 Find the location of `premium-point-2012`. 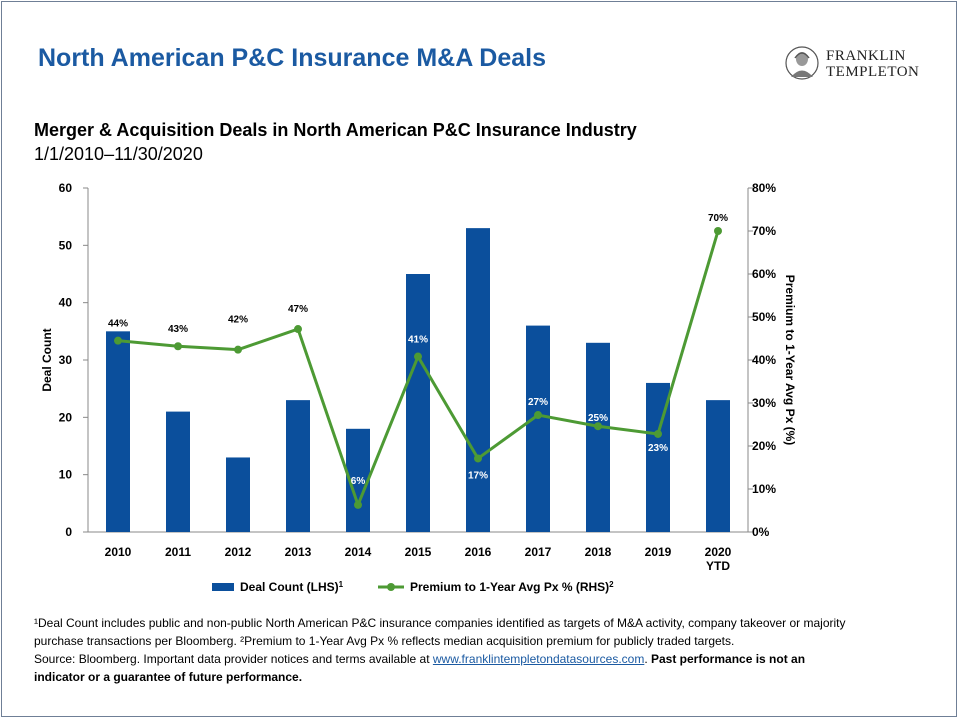

premium-point-2012 is located at coordinates (238, 349).